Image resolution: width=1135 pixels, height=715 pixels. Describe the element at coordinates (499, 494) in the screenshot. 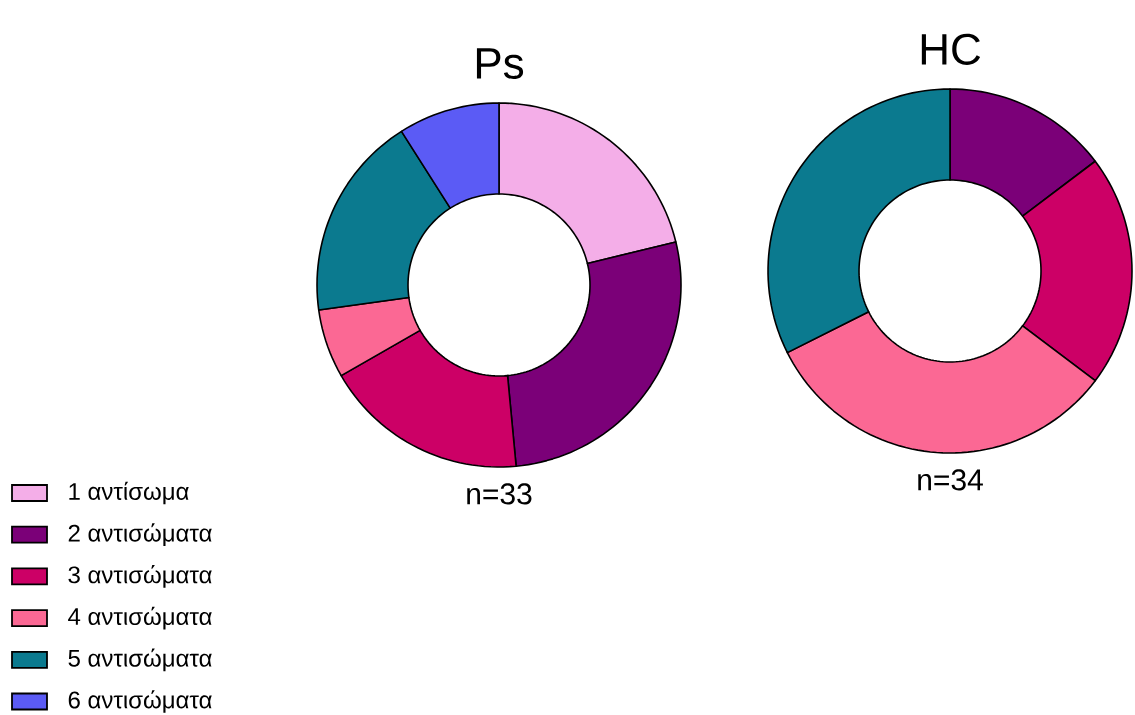

I see `text: n=33` at that location.